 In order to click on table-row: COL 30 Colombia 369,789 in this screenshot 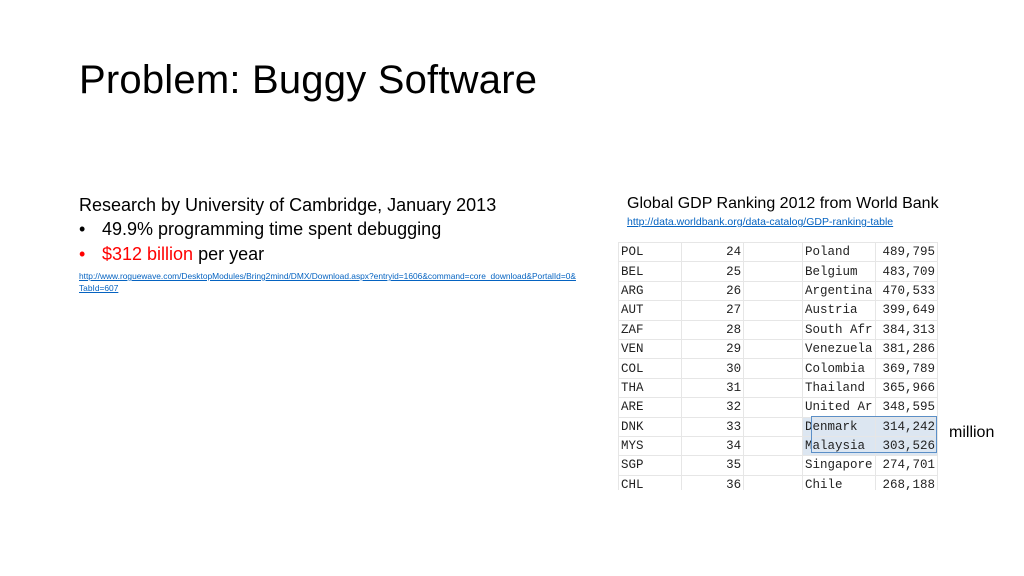, I will do `click(778, 368)`.